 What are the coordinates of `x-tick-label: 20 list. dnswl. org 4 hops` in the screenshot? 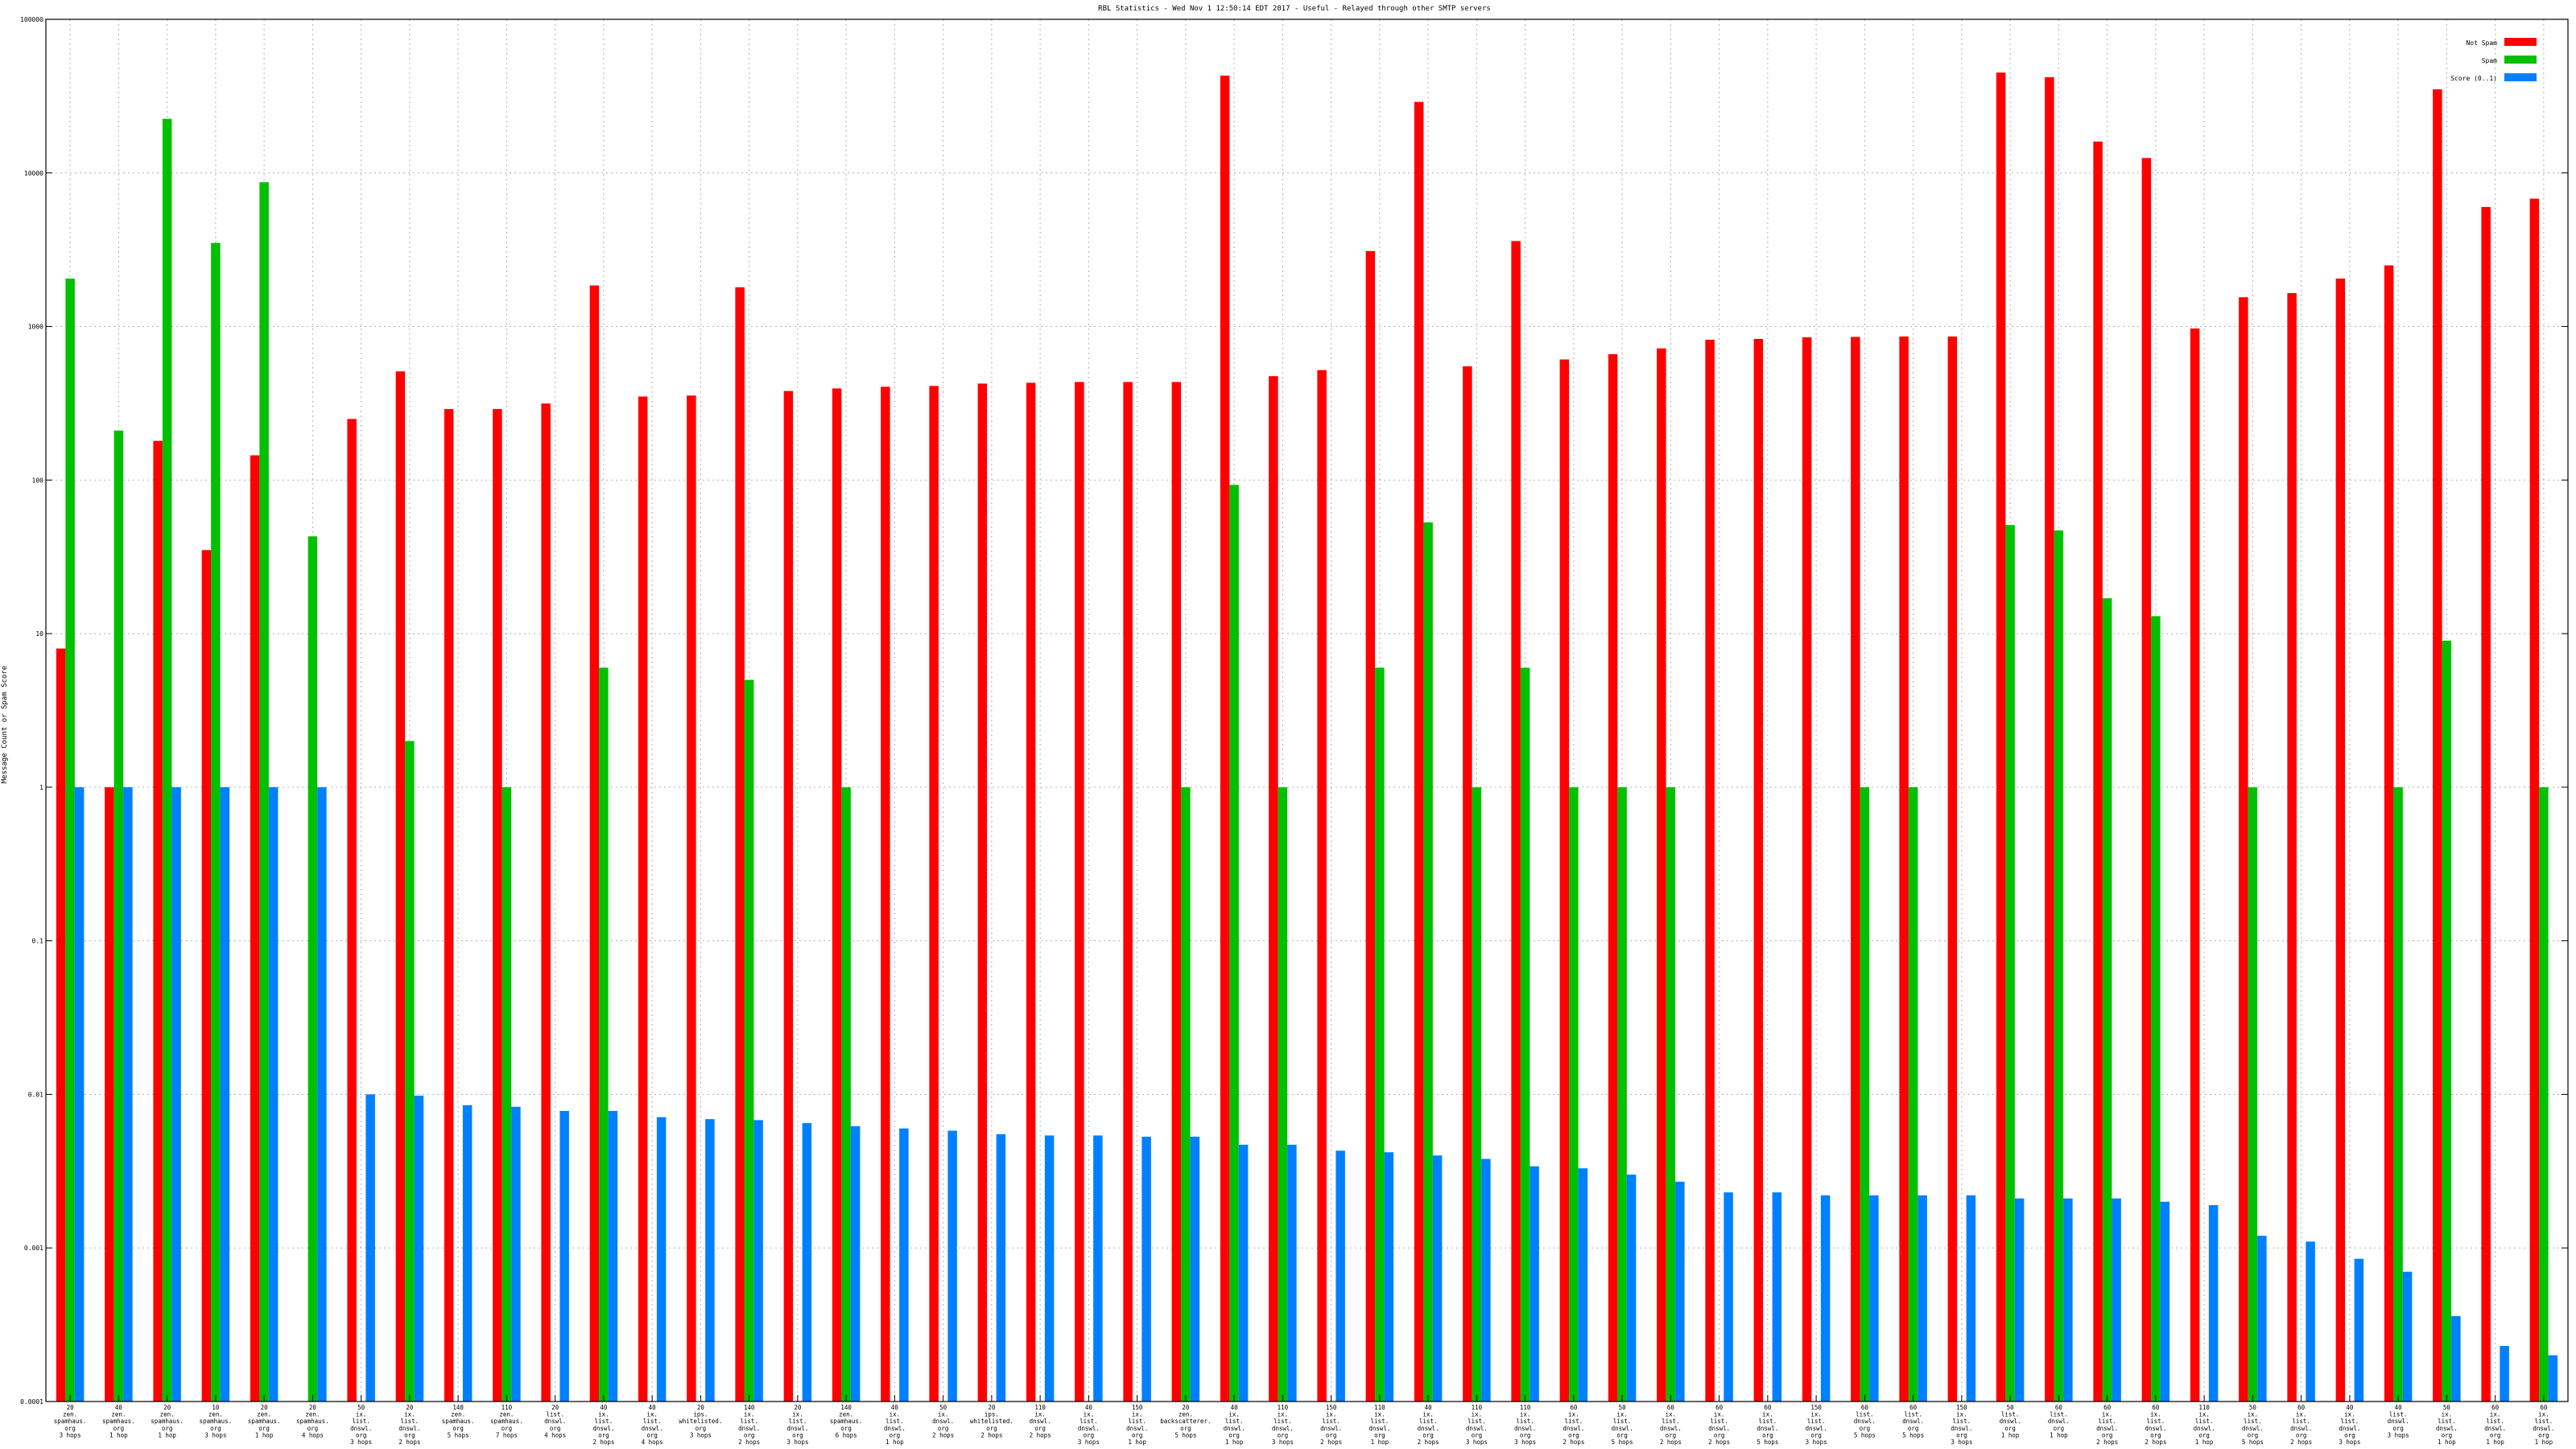 It's located at (555, 1421).